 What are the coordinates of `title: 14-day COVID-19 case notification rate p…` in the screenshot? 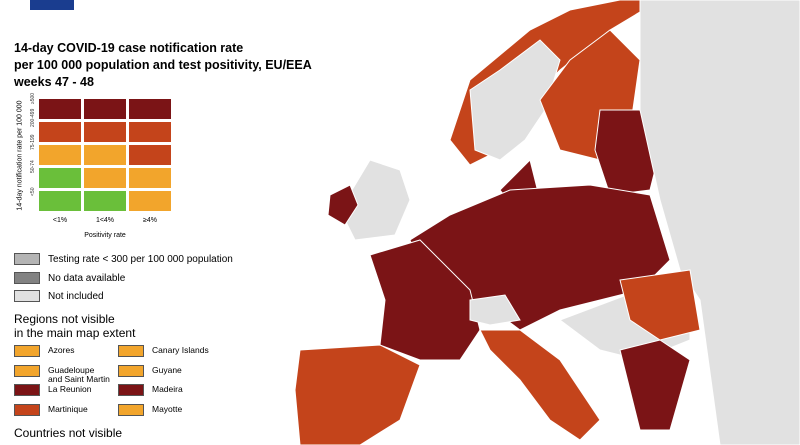 It's located at (163, 65).